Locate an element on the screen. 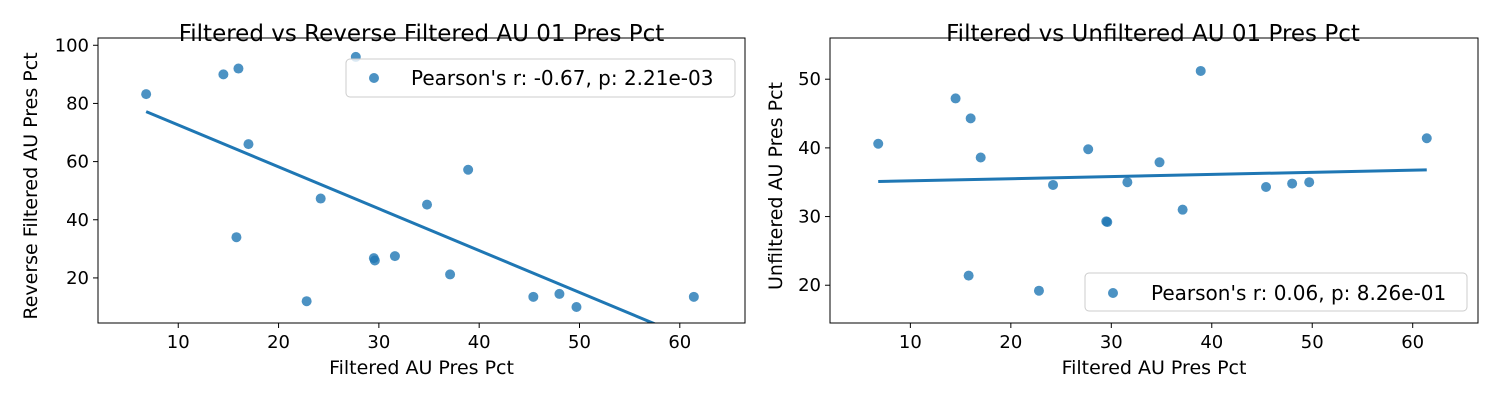 The image size is (1500, 400). y-axis-ticks: 20 30 40 50 is located at coordinates (814, 182).